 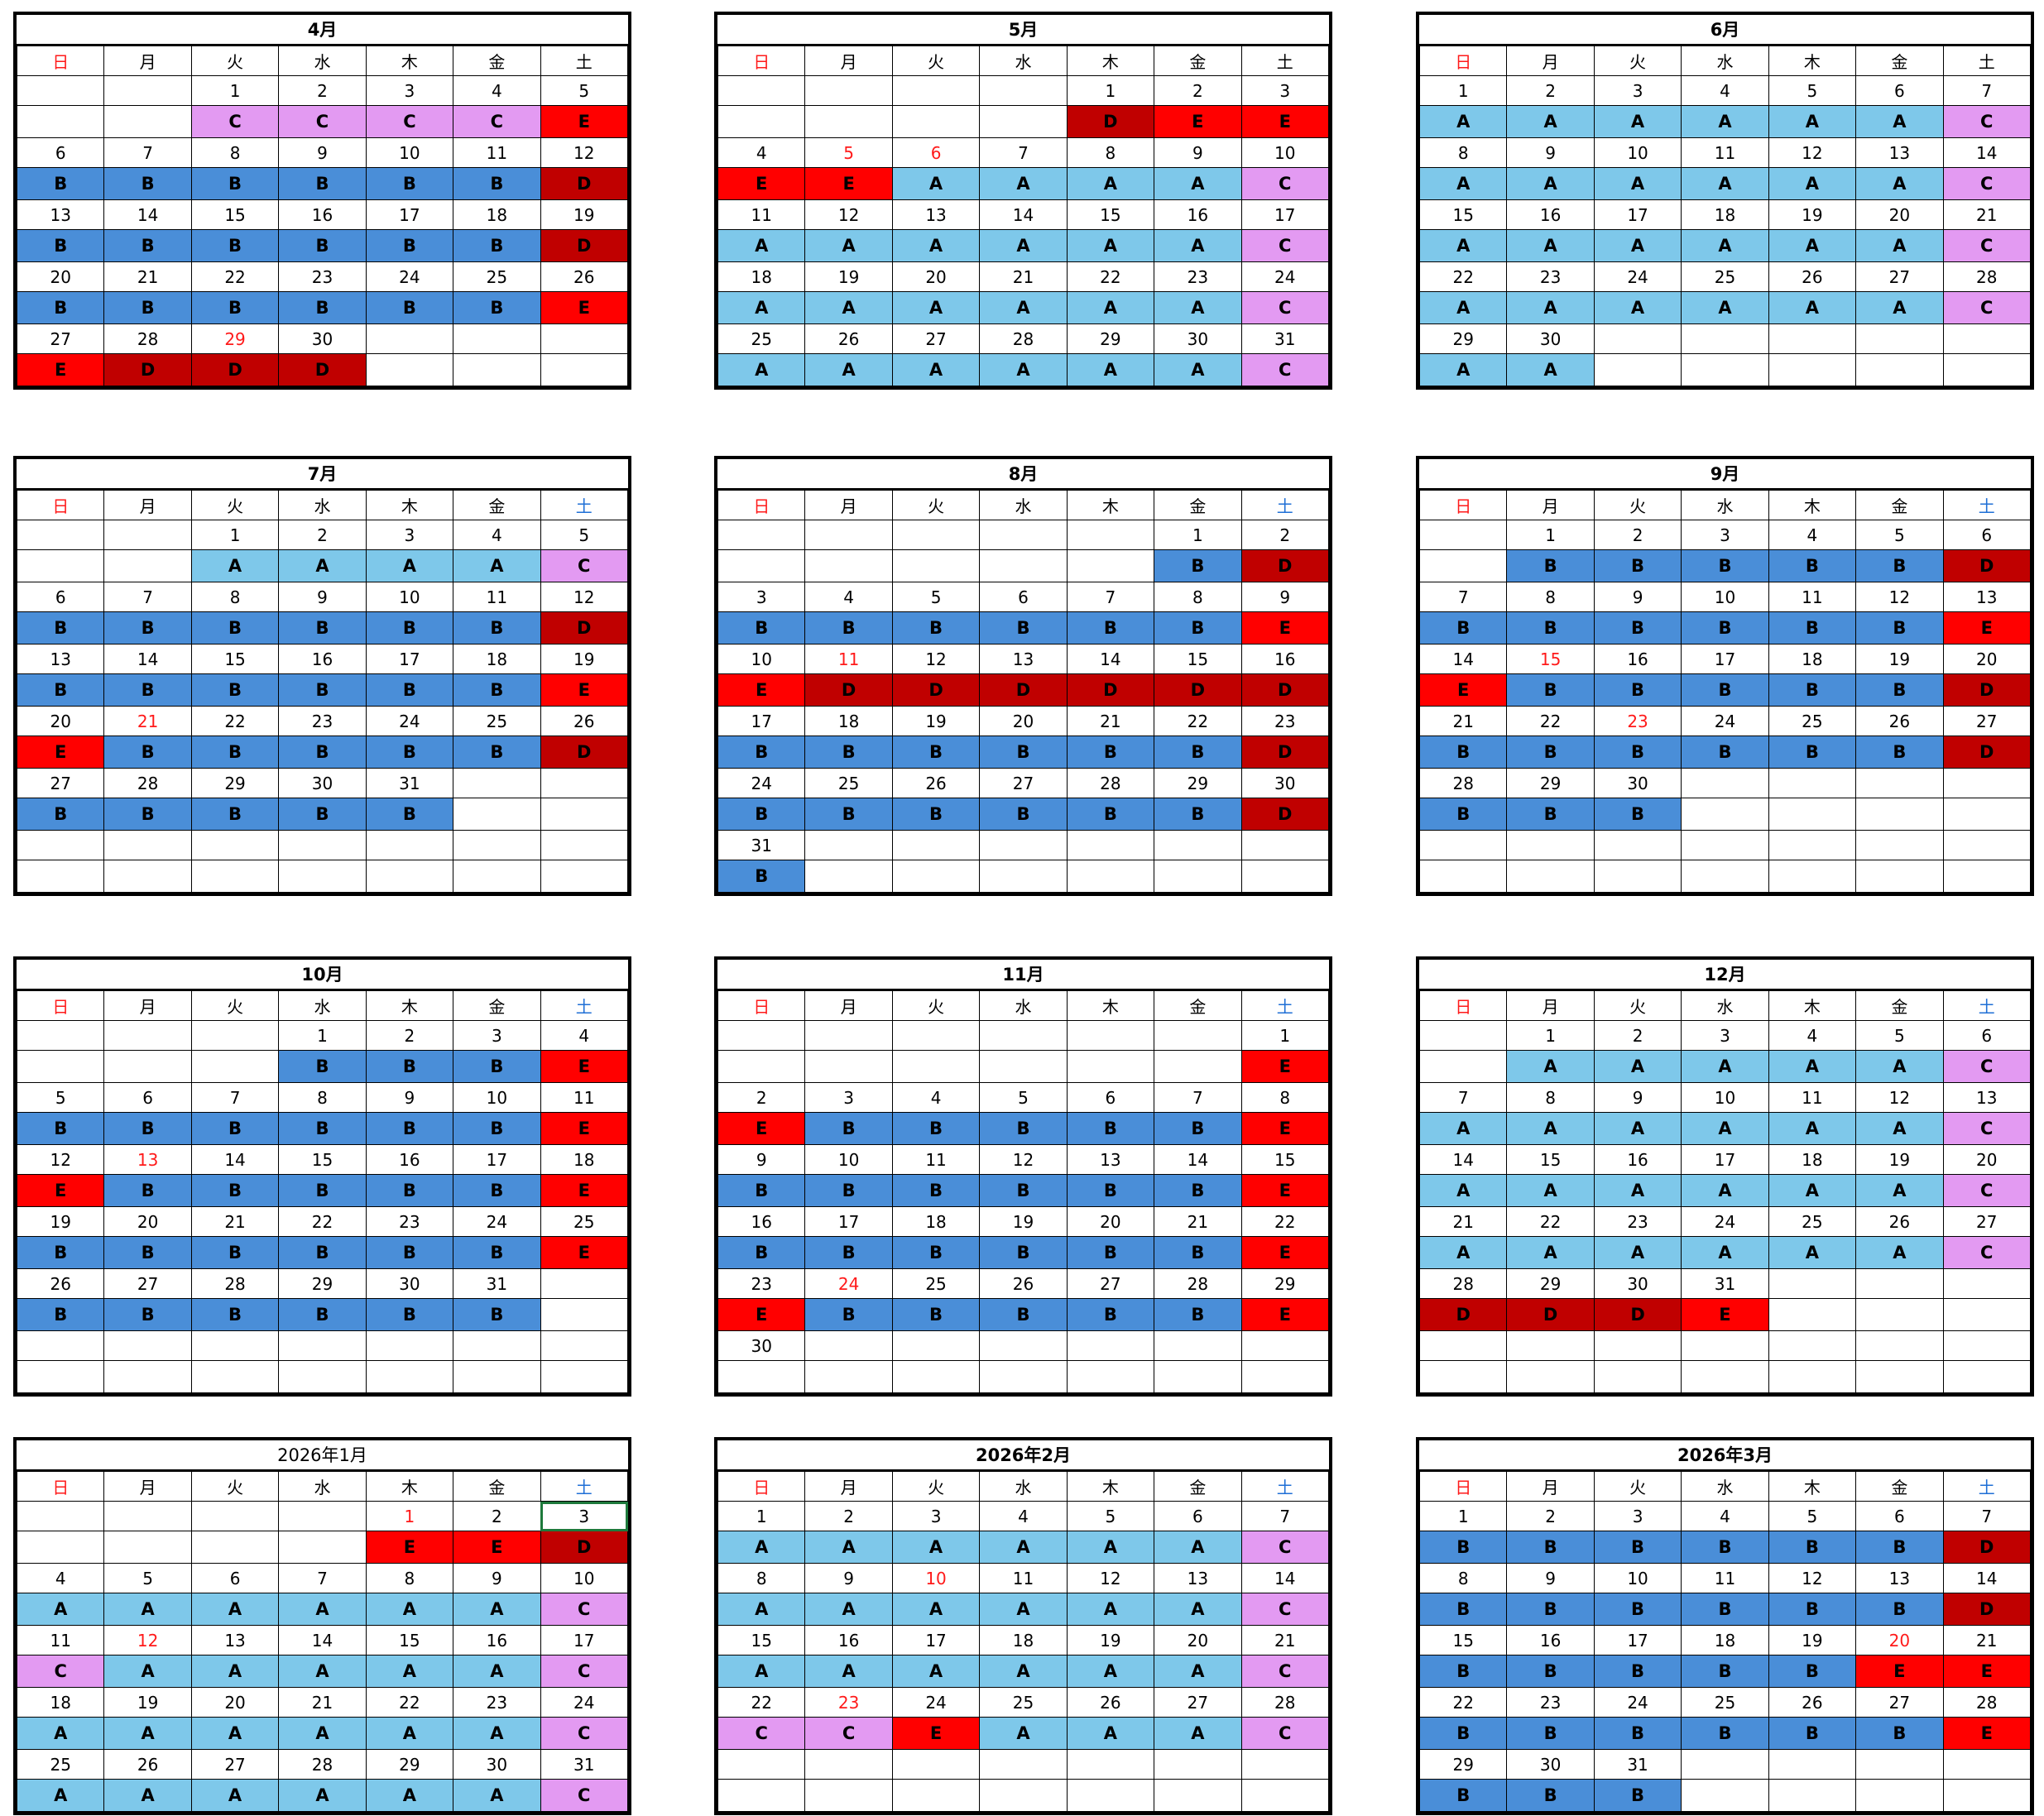 I want to click on weekday-header: 月, so click(x=1550, y=61).